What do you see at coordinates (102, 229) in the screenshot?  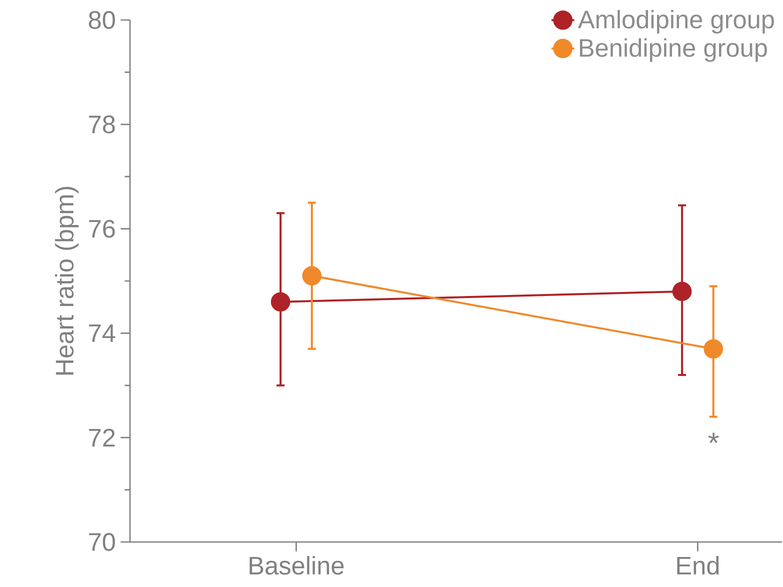 I see `y-tick-label: 76` at bounding box center [102, 229].